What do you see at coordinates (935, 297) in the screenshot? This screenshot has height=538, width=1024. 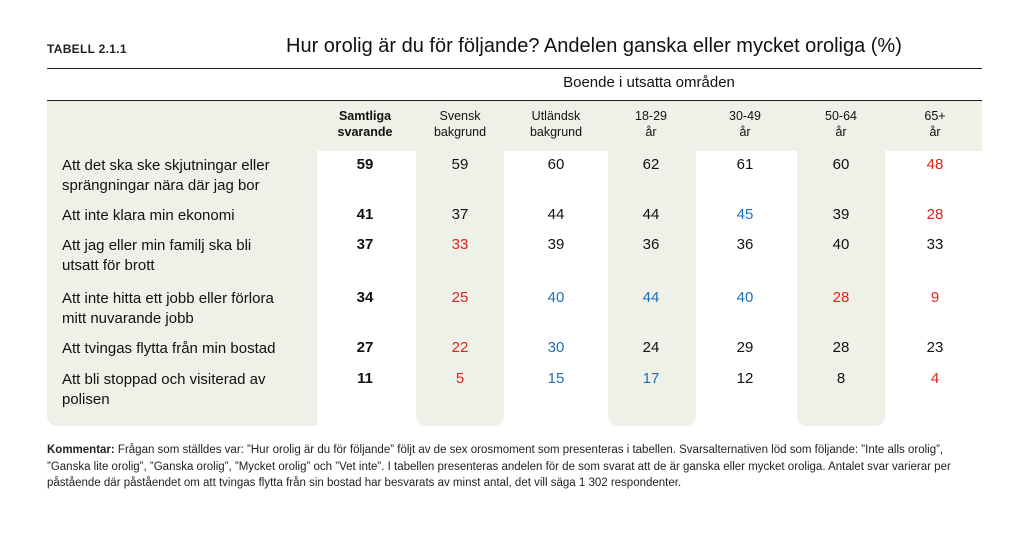 I see `table-cell: 9` at bounding box center [935, 297].